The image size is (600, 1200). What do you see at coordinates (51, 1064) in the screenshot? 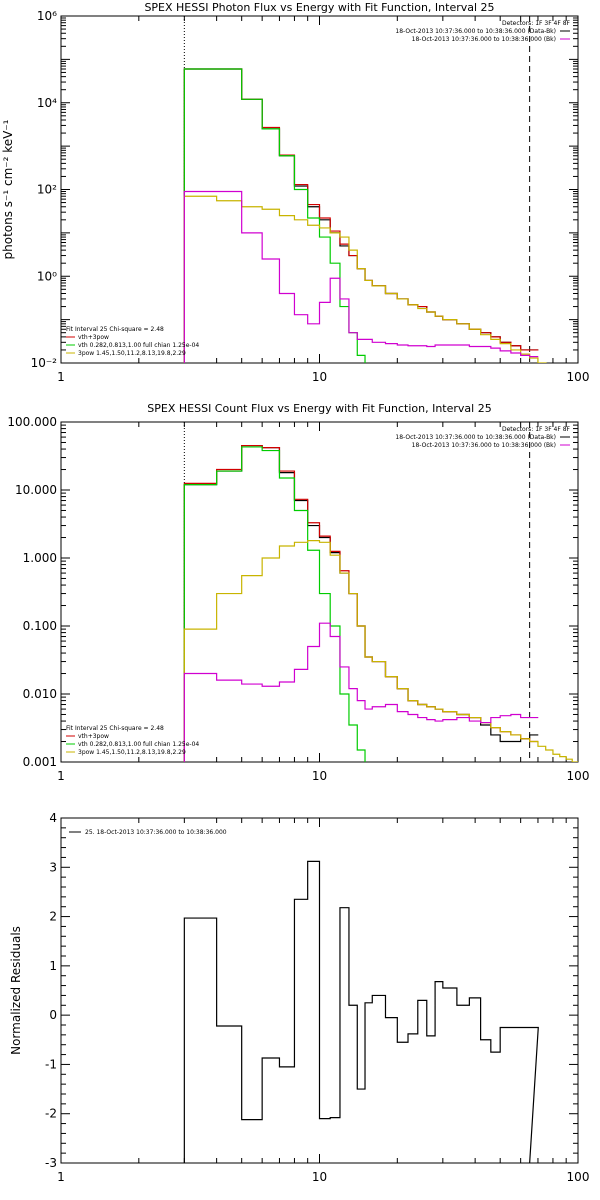
I see `y-tick-label: -1` at bounding box center [51, 1064].